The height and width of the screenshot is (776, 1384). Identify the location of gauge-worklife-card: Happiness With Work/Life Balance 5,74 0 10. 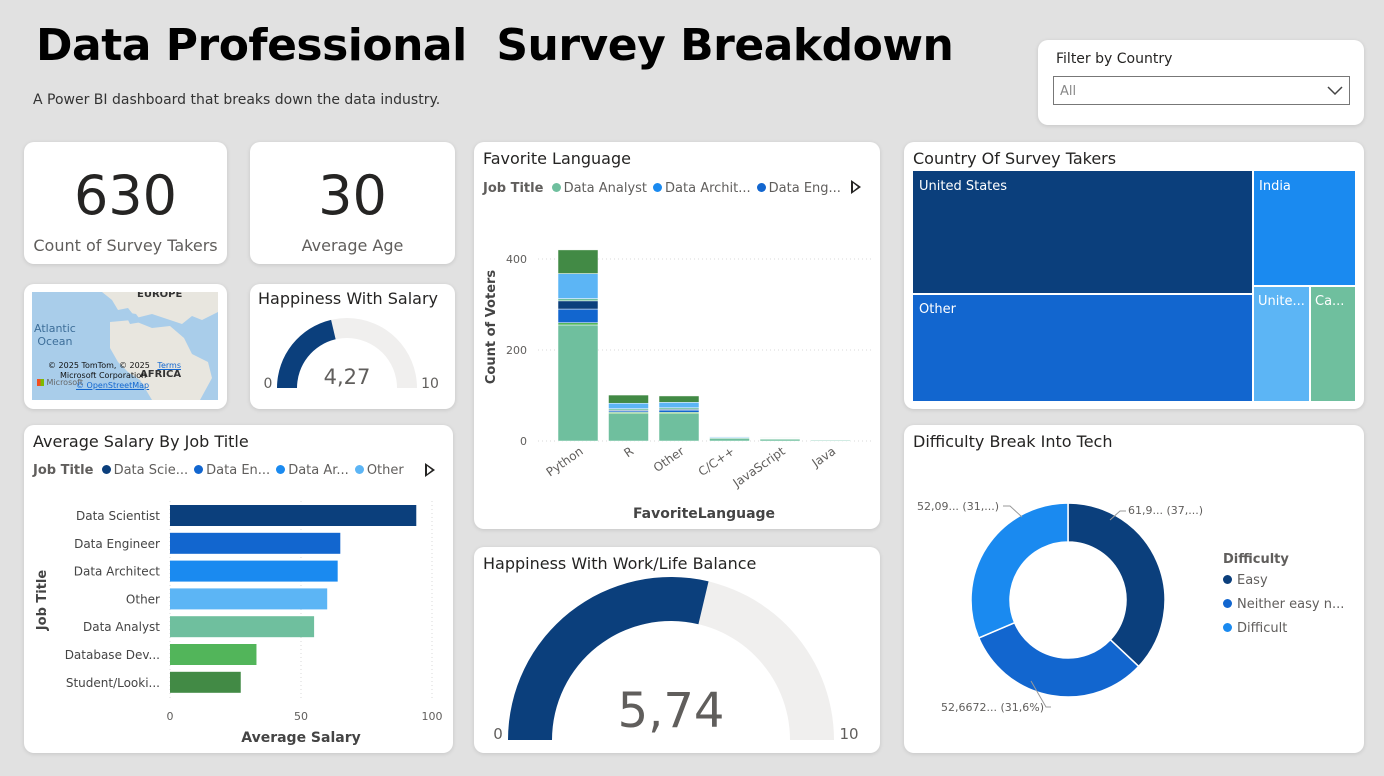
(677, 650).